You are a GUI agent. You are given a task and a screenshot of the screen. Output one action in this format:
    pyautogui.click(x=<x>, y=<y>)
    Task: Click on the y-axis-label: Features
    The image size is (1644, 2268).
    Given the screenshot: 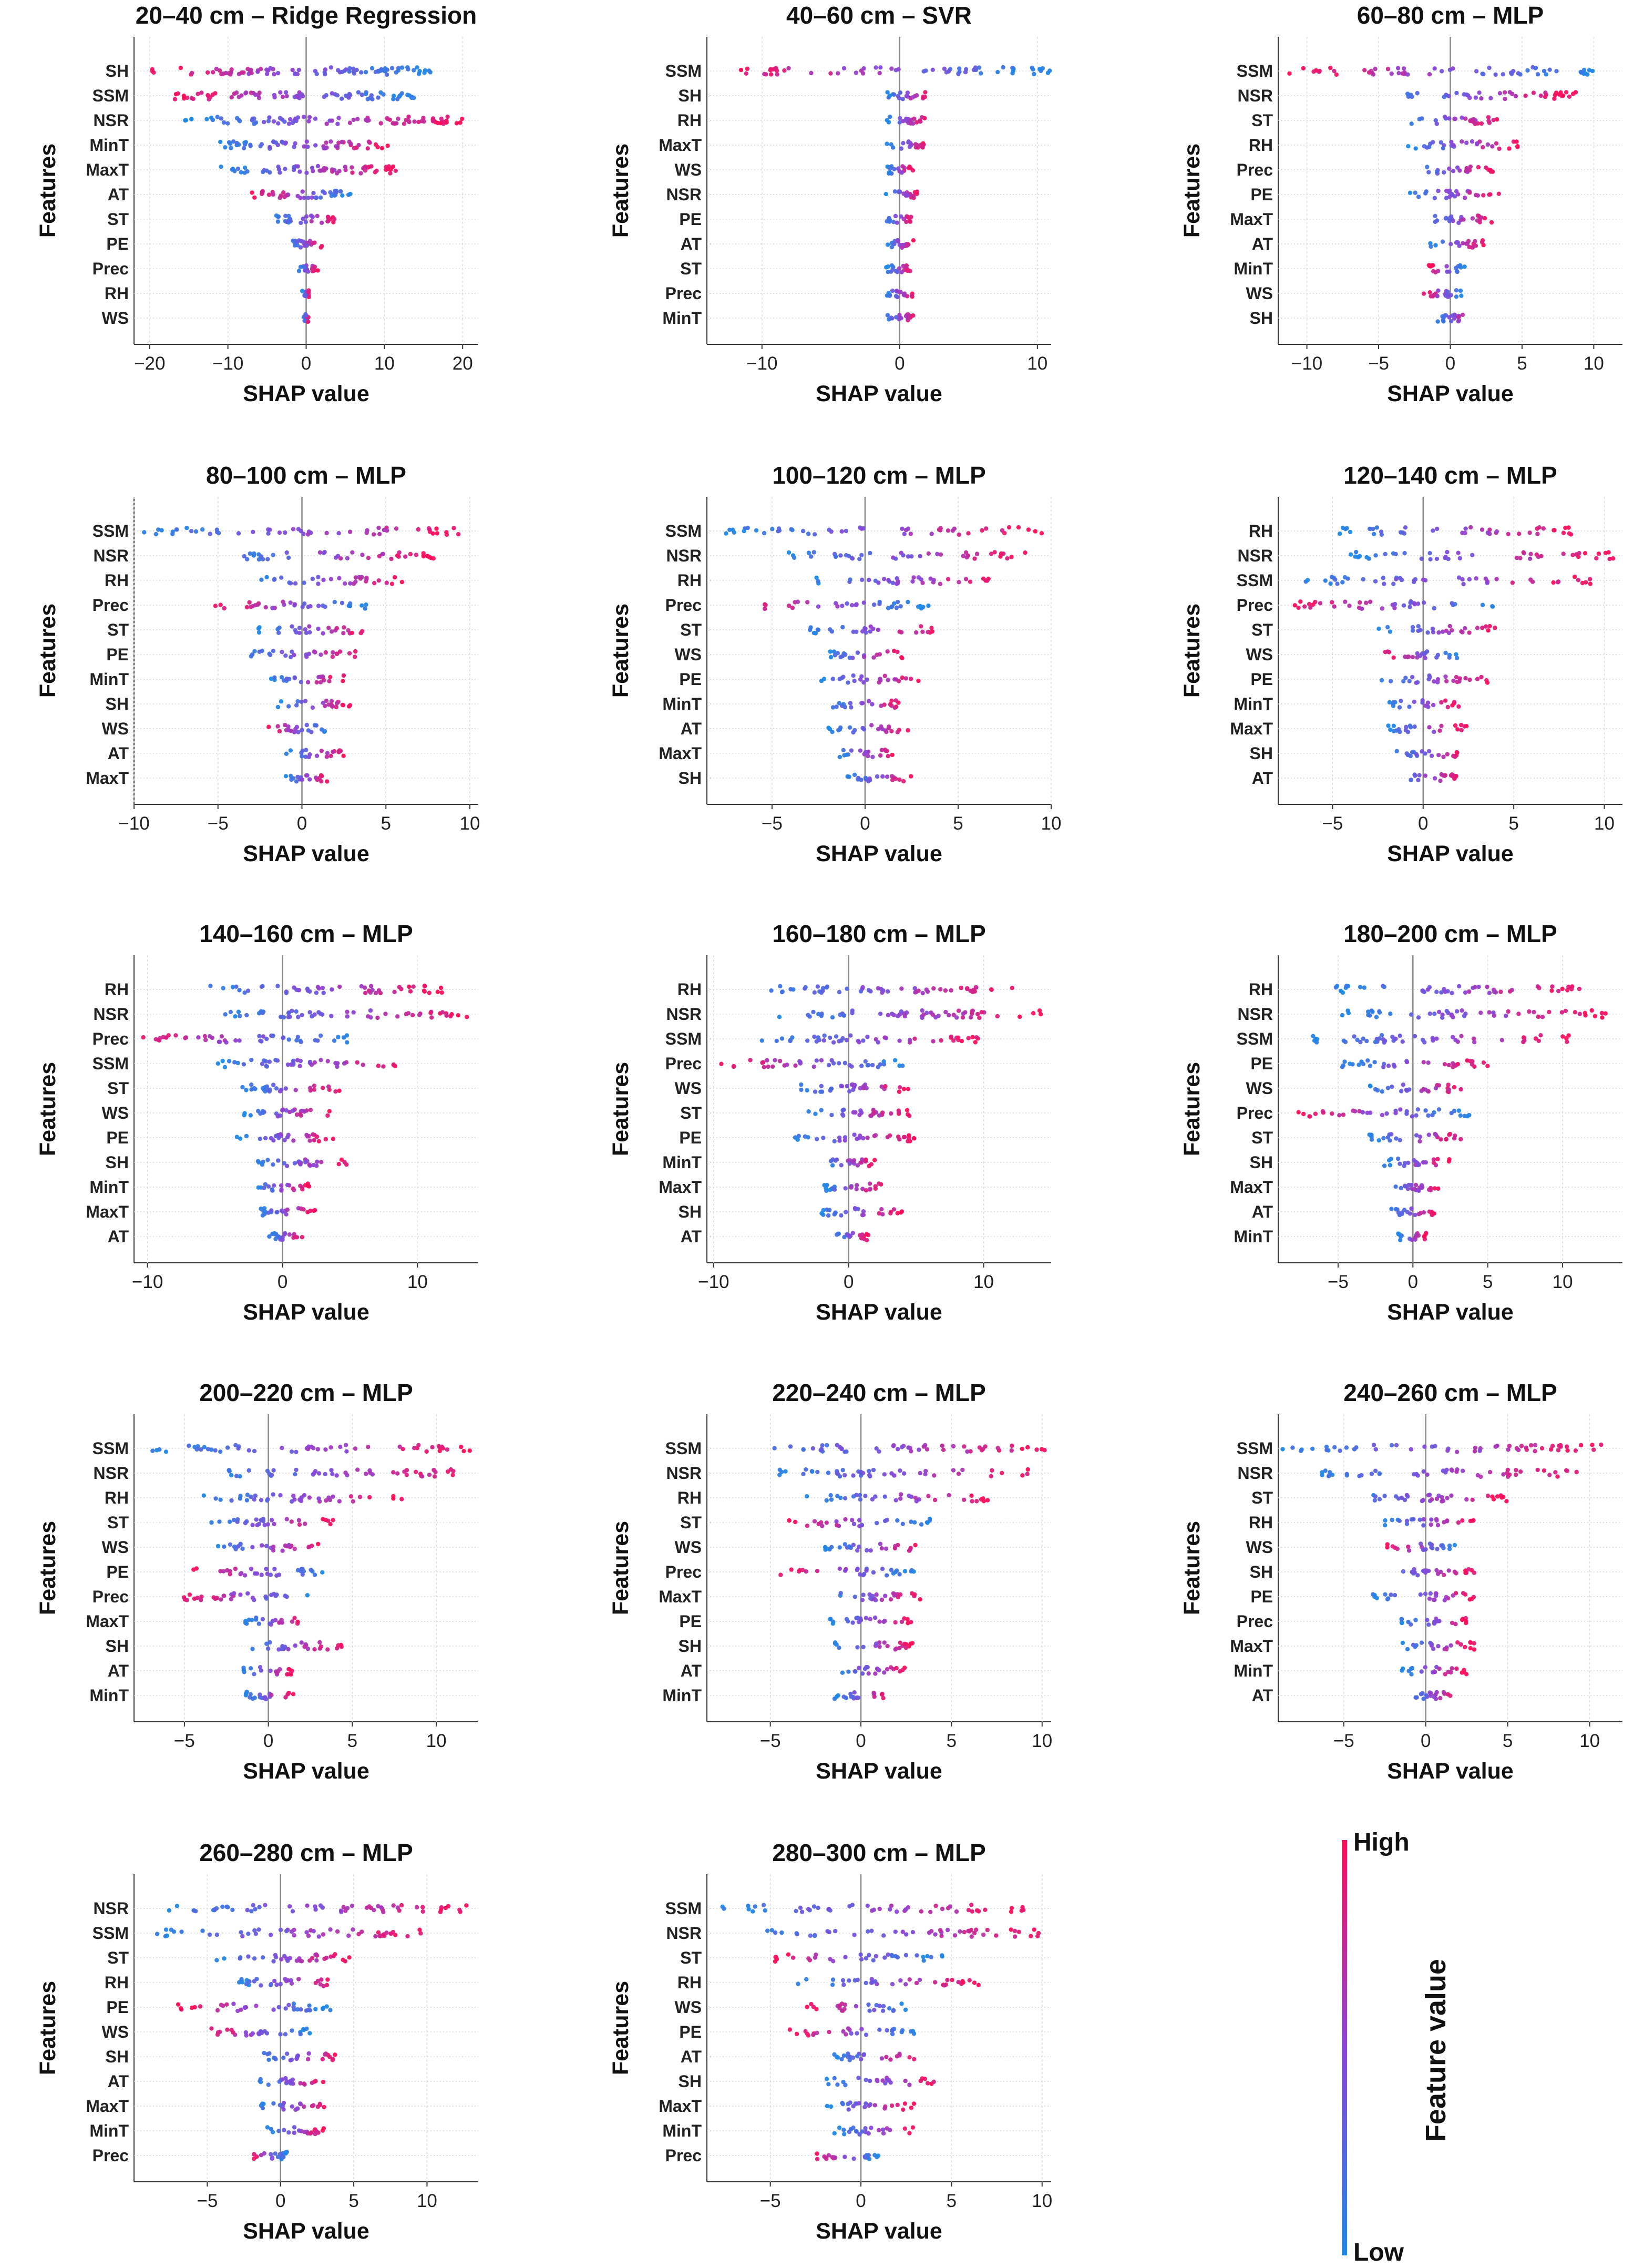 What is the action you would take?
    pyautogui.click(x=47, y=651)
    